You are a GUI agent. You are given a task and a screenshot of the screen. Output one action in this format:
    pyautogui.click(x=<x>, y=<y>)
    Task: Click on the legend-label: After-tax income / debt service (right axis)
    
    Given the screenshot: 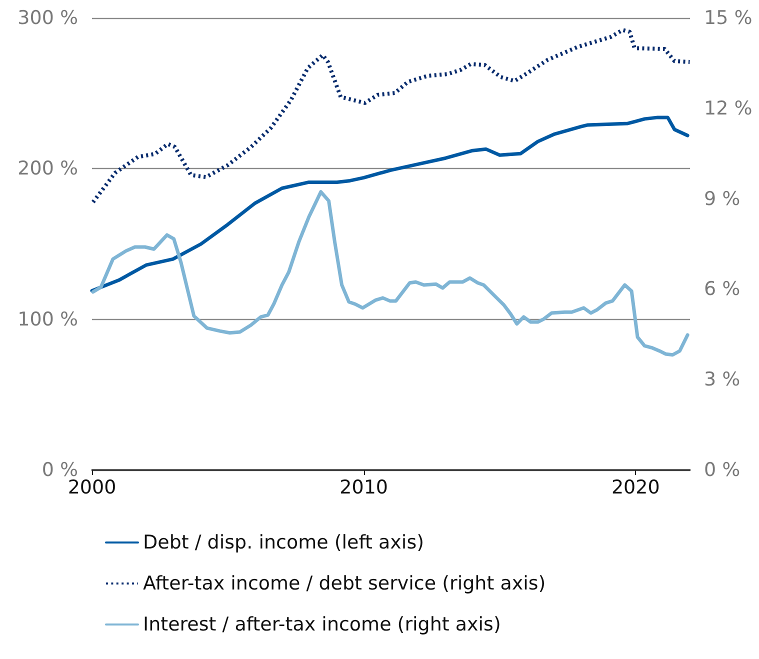 What is the action you would take?
    pyautogui.click(x=344, y=583)
    